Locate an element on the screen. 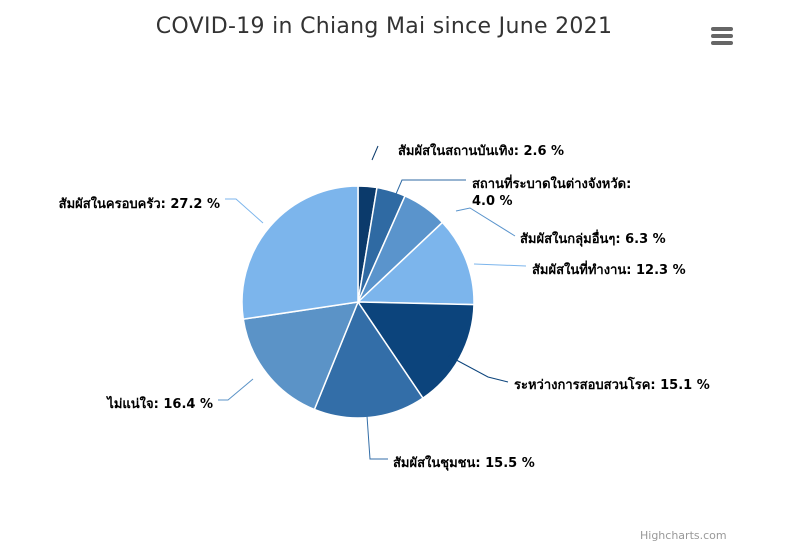 The width and height of the screenshot is (785, 560). data-label: สัมผัสในกลุ่มอื่นๆ: 6.3 % is located at coordinates (593, 238).